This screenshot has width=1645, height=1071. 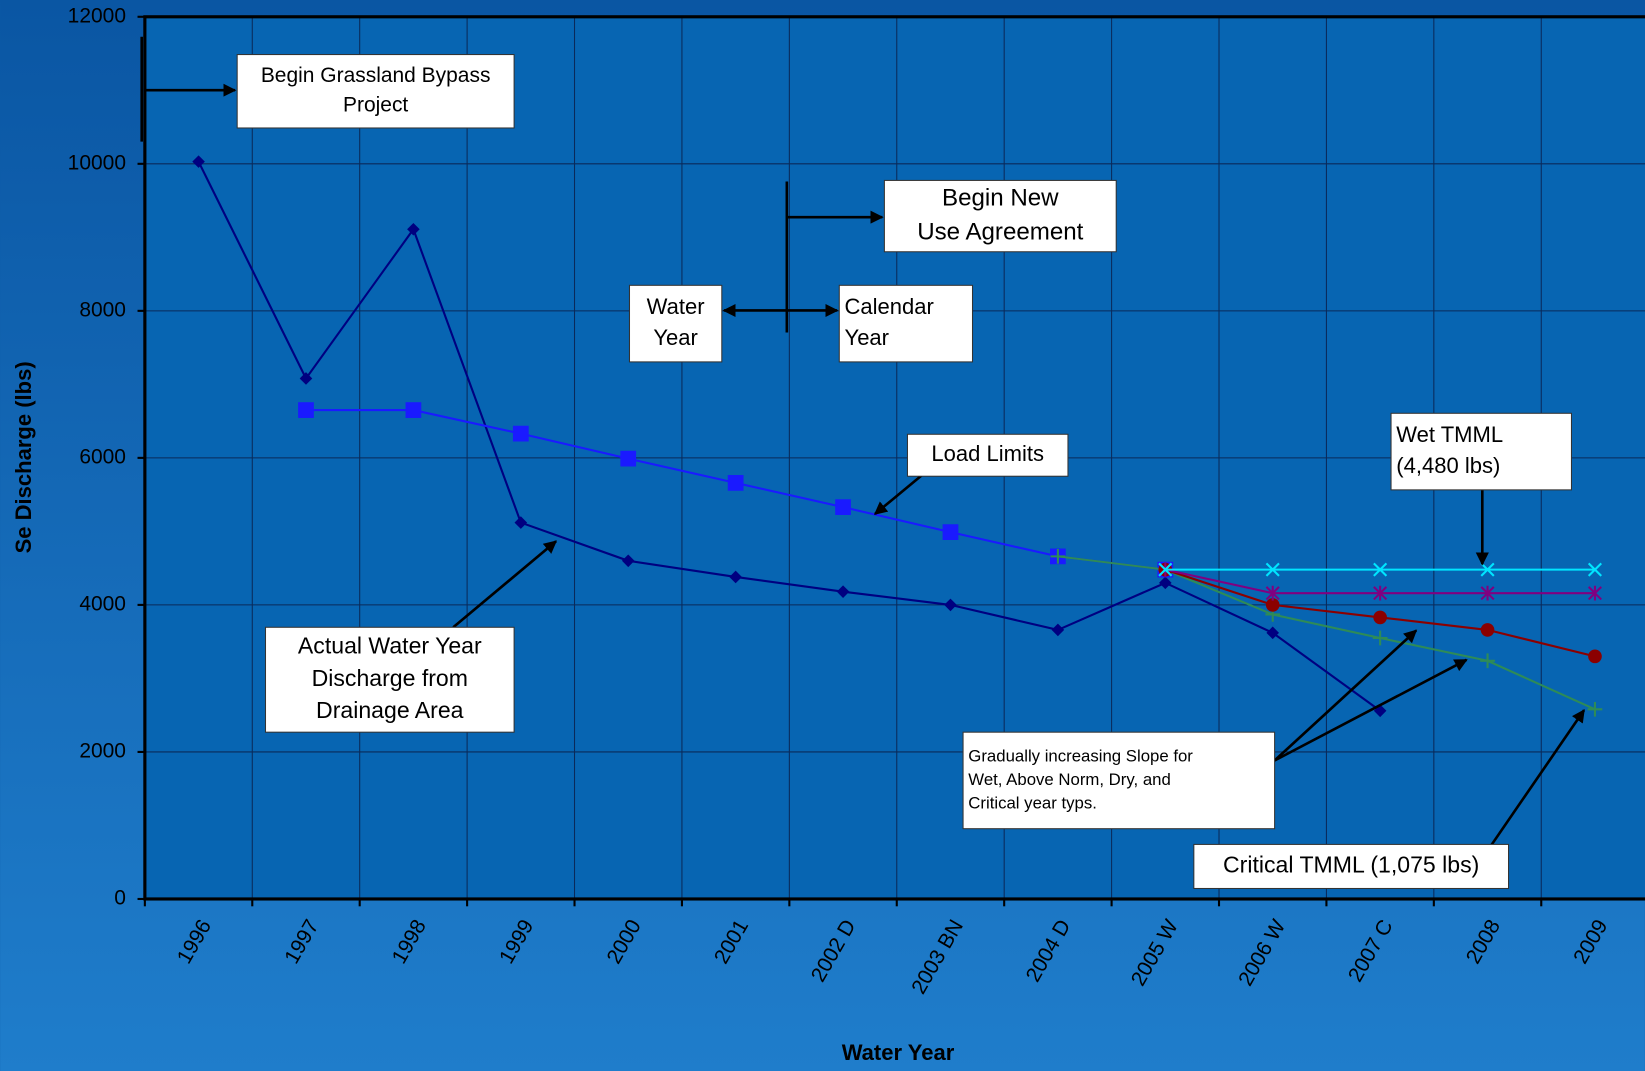 I want to click on annotation-text: Critical TMML (1,075 lbs), so click(x=1351, y=865).